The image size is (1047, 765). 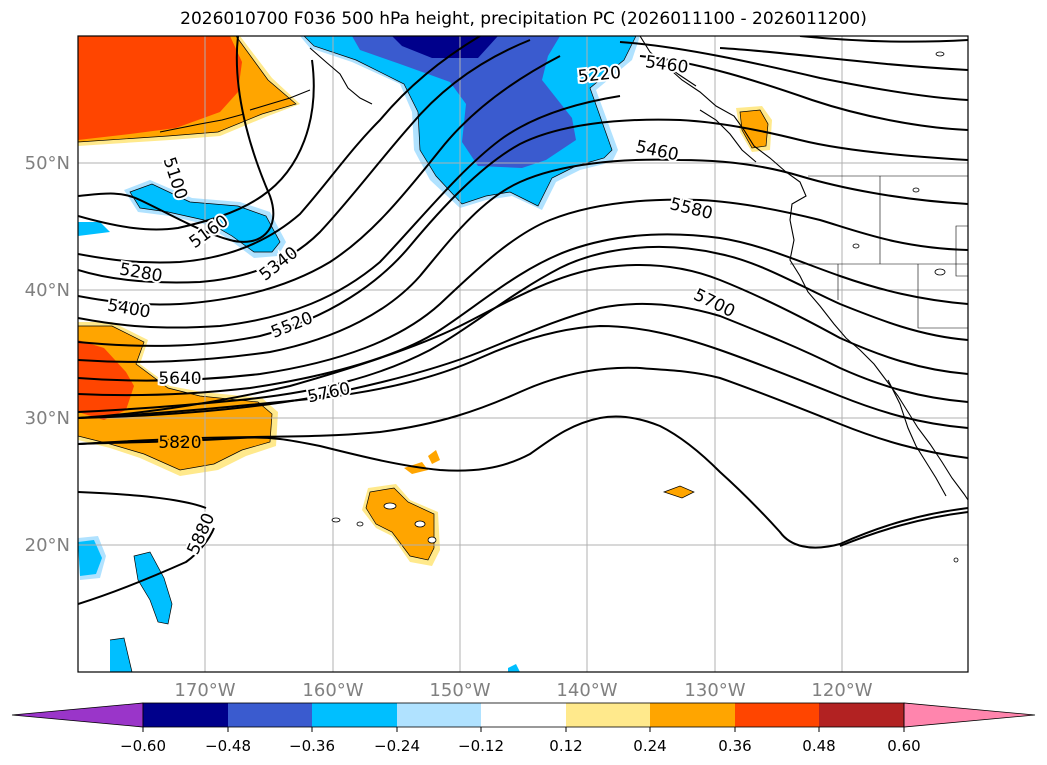 What do you see at coordinates (292, 325) in the screenshot?
I see `contour-label: 5520` at bounding box center [292, 325].